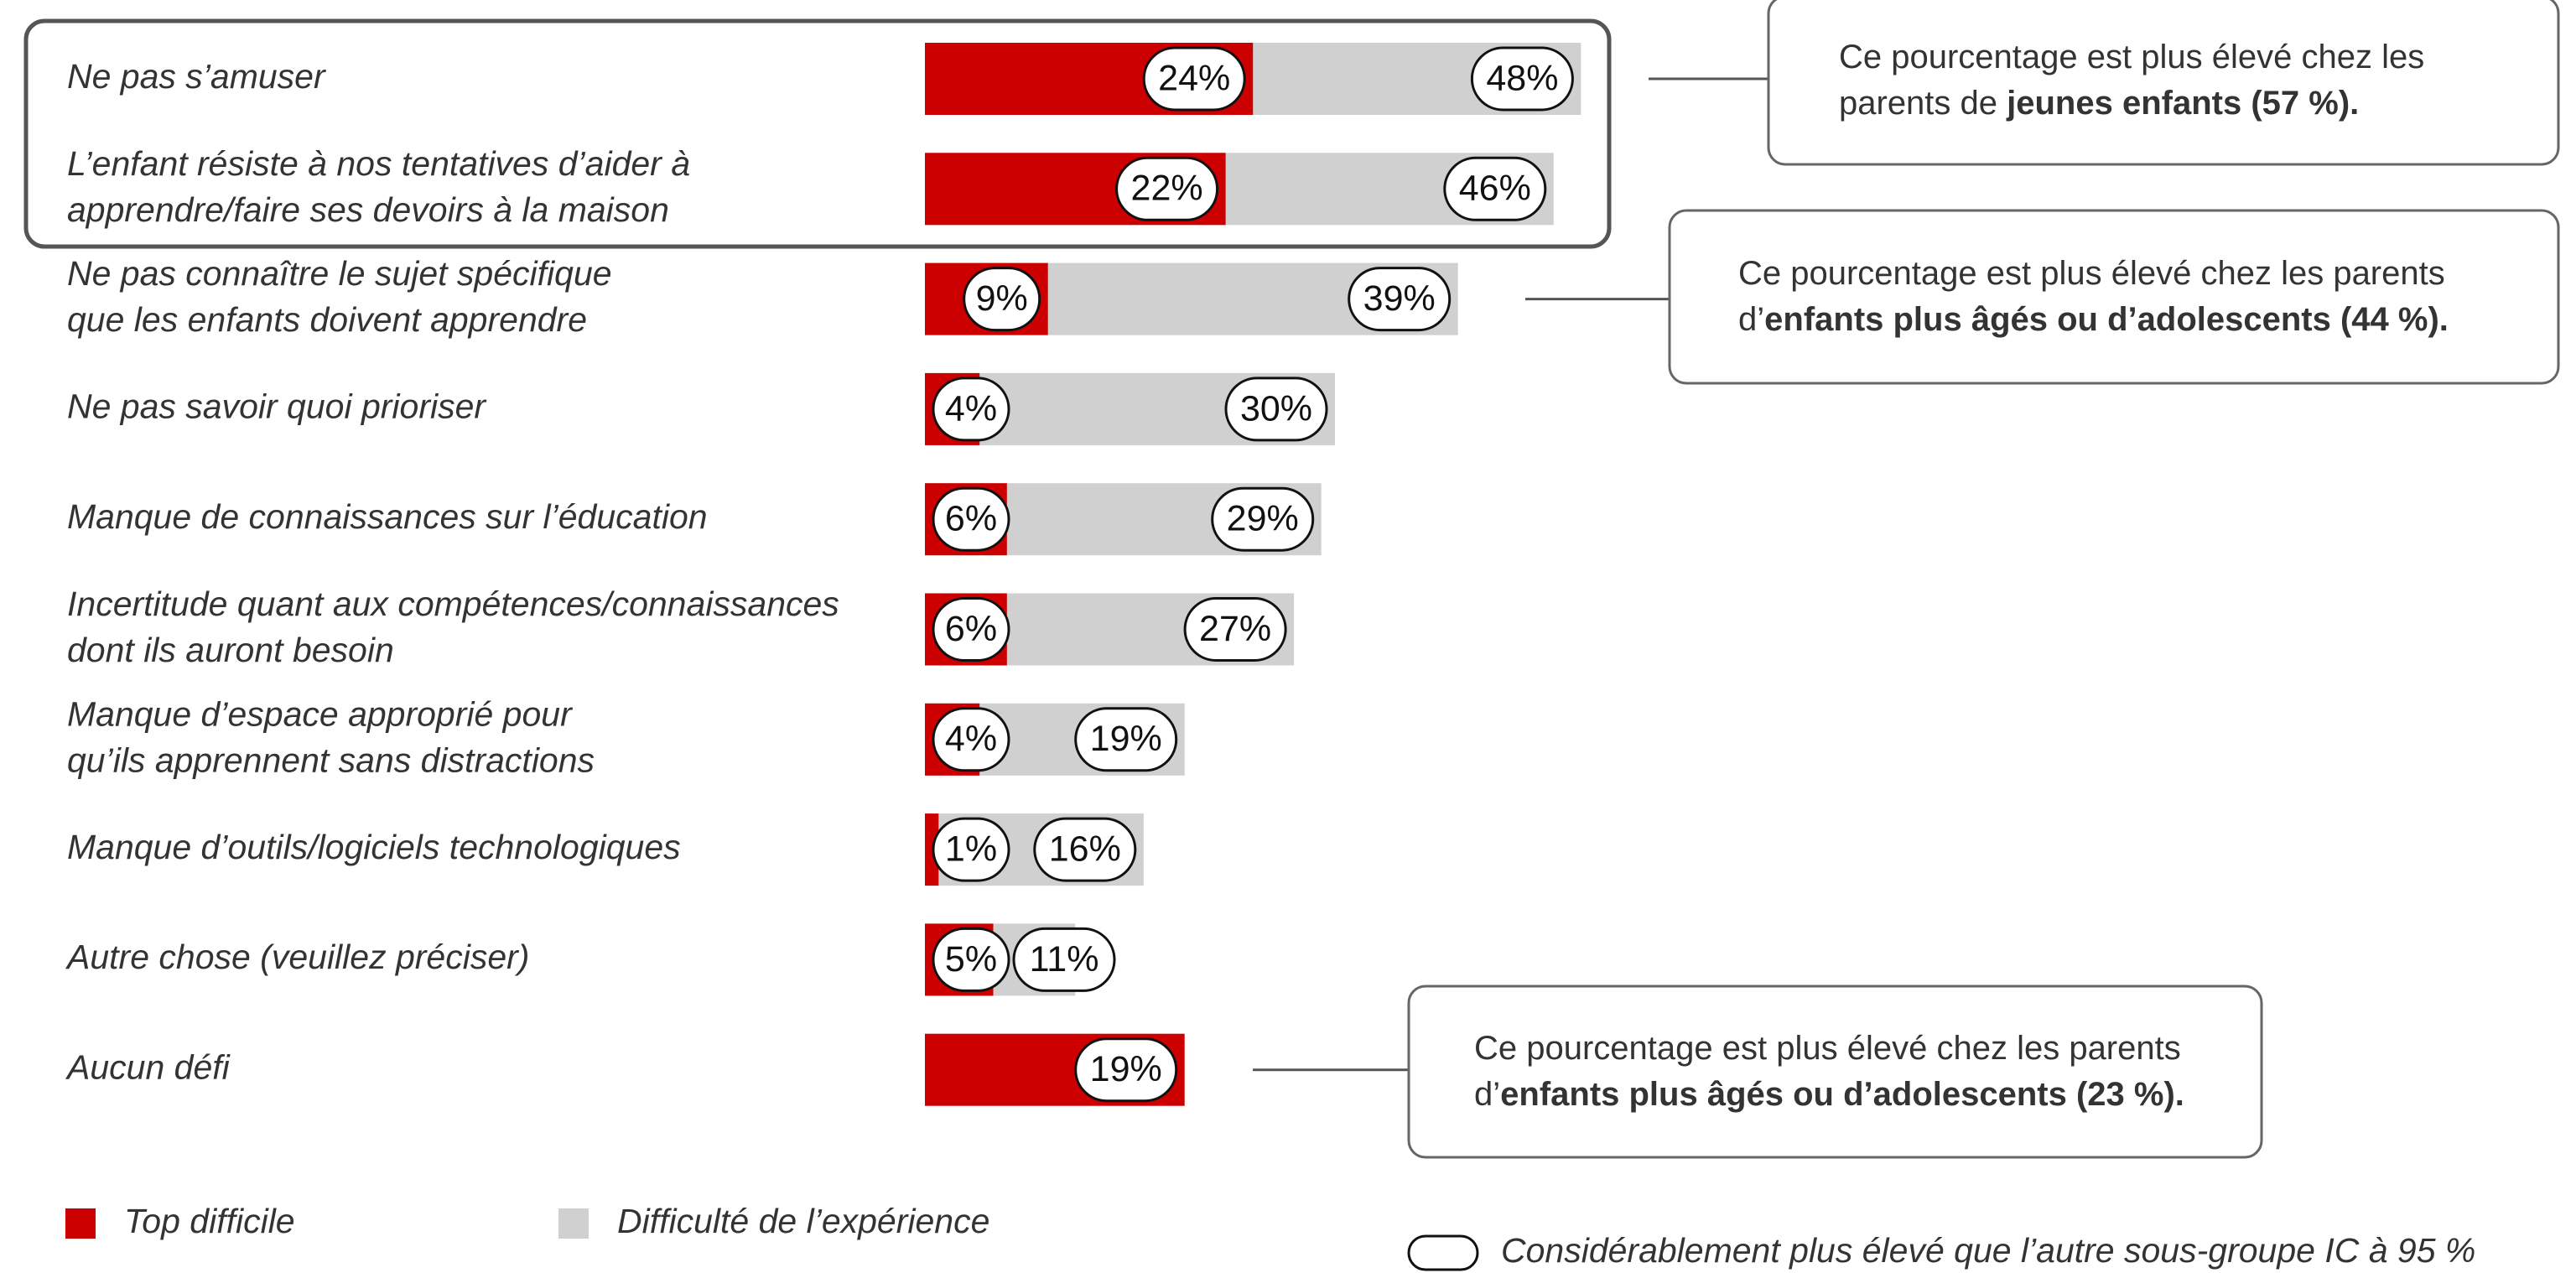 Image resolution: width=2576 pixels, height=1273 pixels. What do you see at coordinates (148, 1067) in the screenshot?
I see `category-label: Aucun défi` at bounding box center [148, 1067].